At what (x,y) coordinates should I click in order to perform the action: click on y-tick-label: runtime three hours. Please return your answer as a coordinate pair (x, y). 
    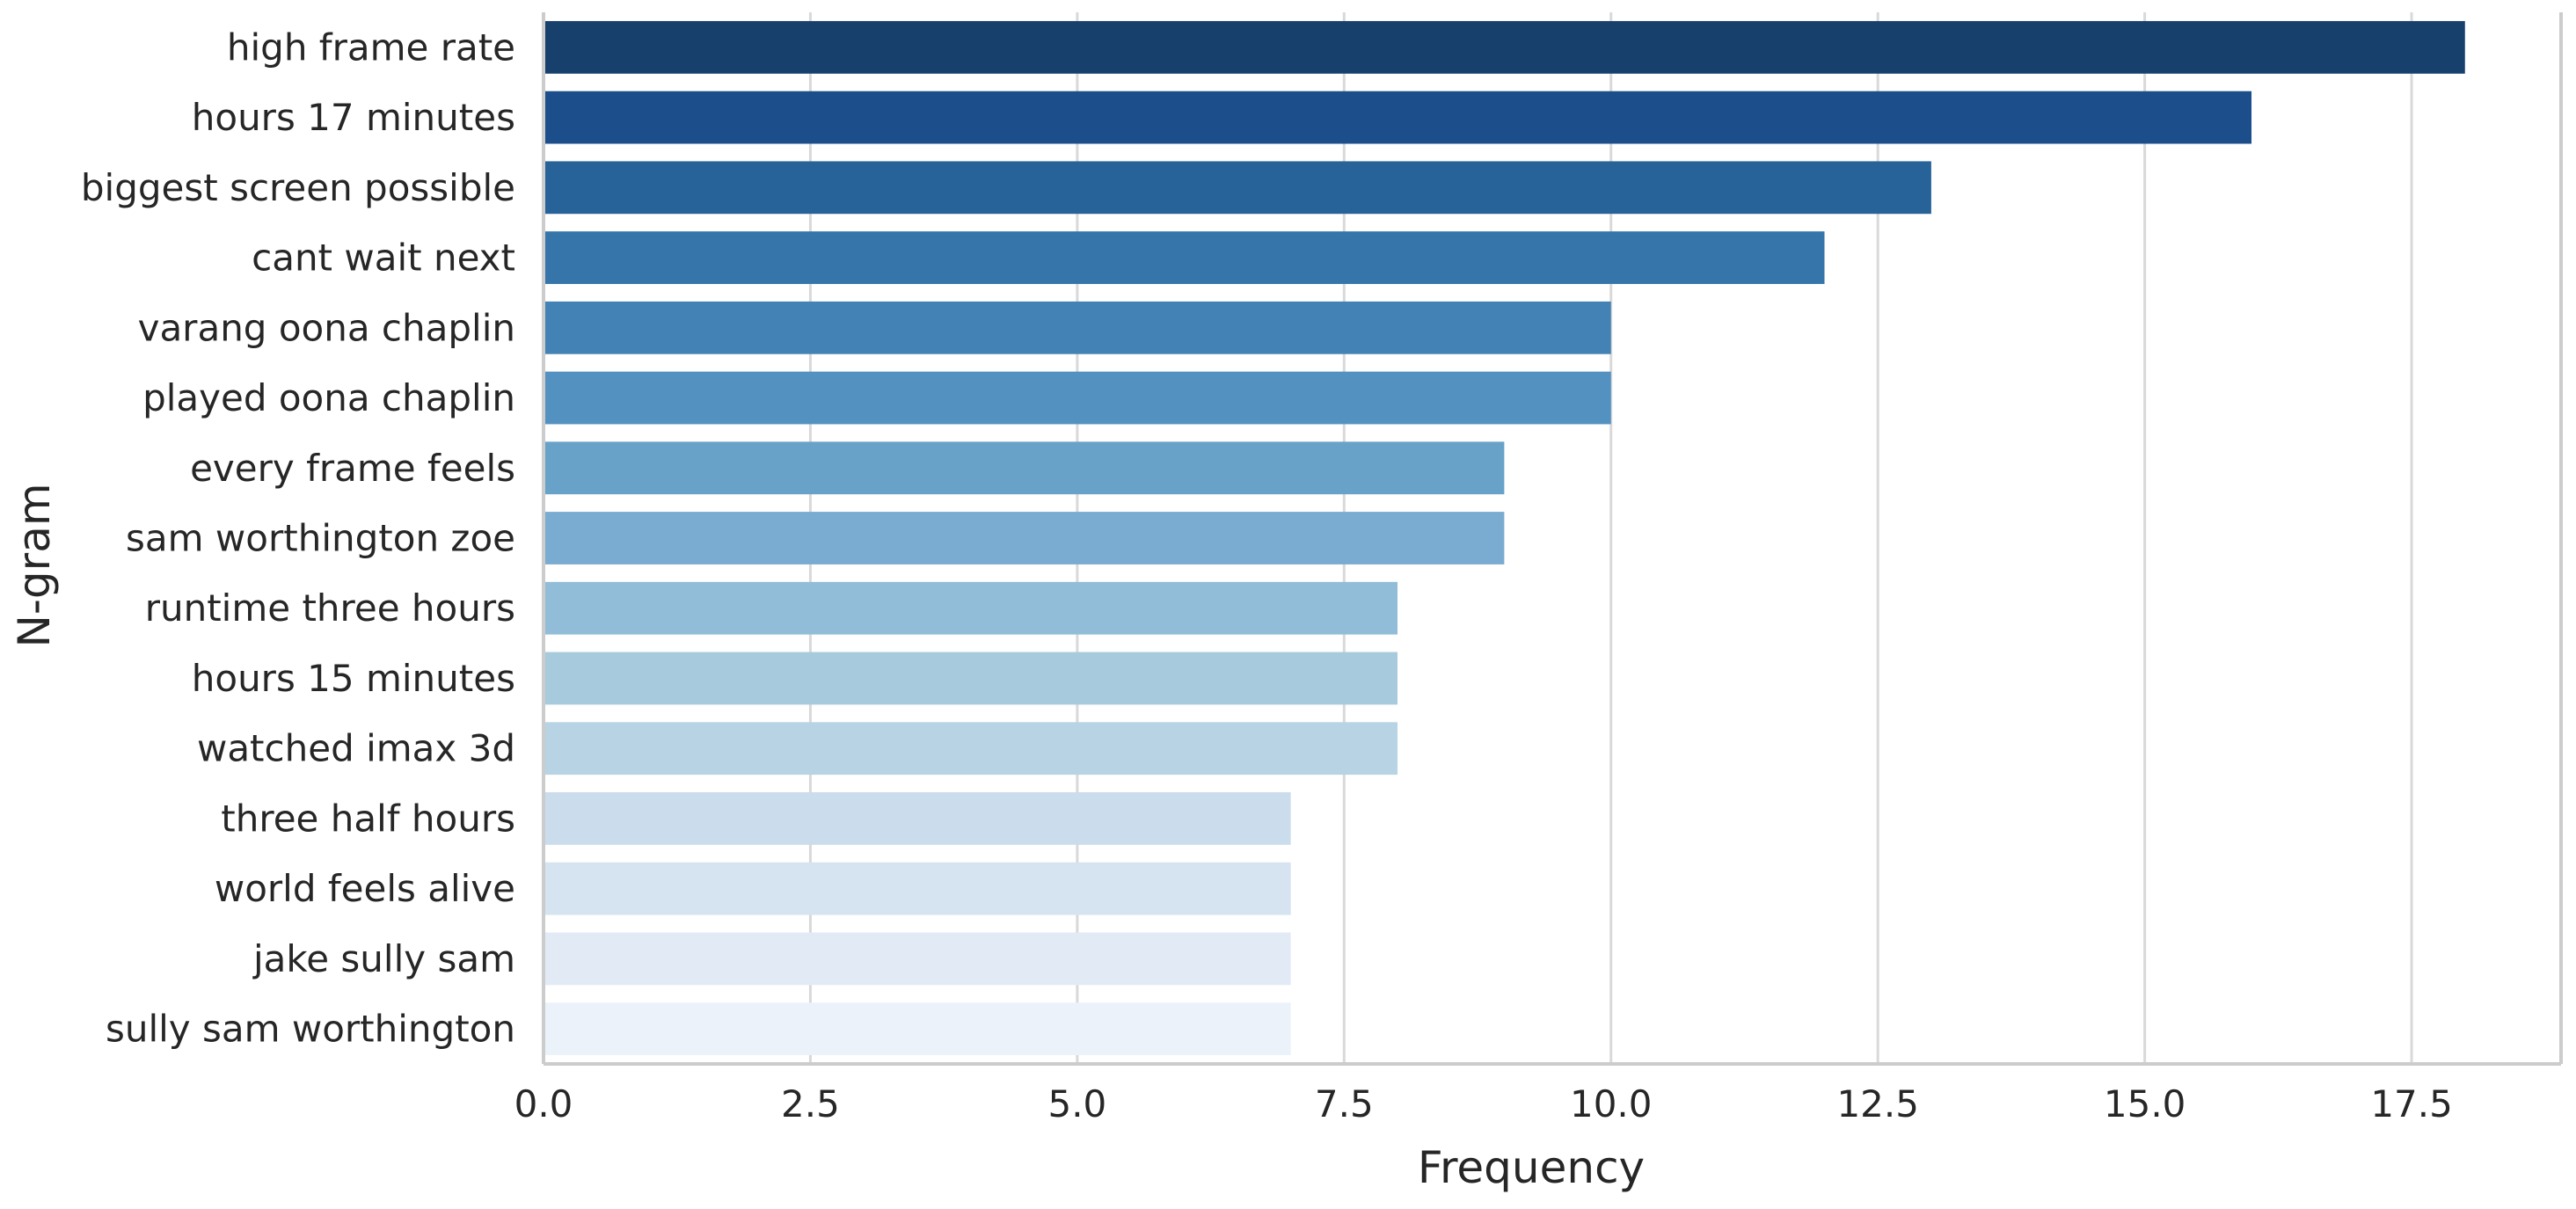
    Looking at the image, I should click on (330, 608).